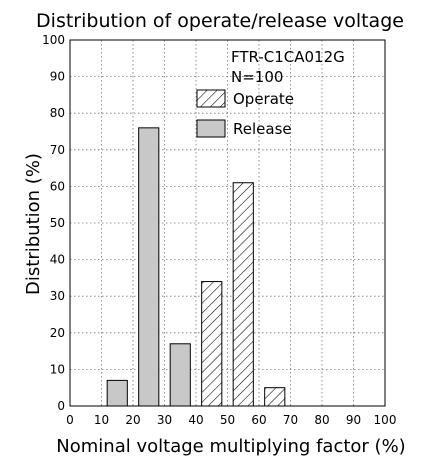  Describe the element at coordinates (257, 77) in the screenshot. I see `sample-size-annotation: N=100` at that location.